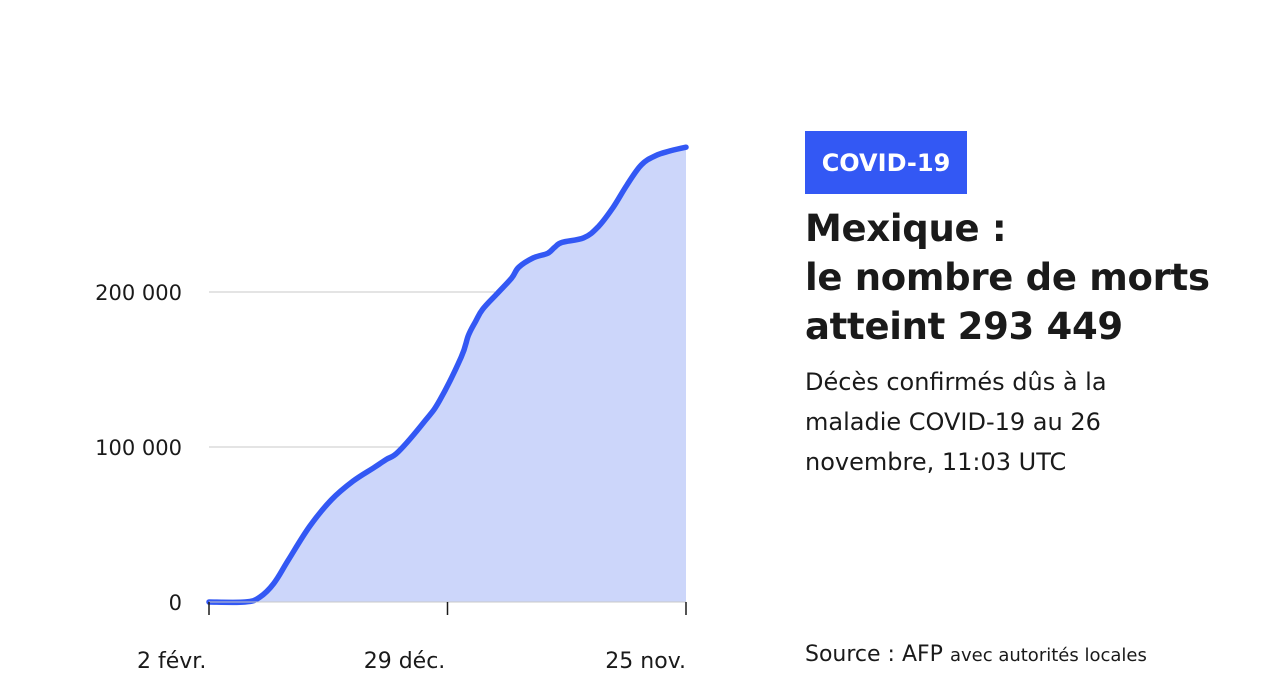 The height and width of the screenshot is (693, 1279). What do you see at coordinates (1048, 655) in the screenshot?
I see `source-detail: avec autorités locales` at bounding box center [1048, 655].